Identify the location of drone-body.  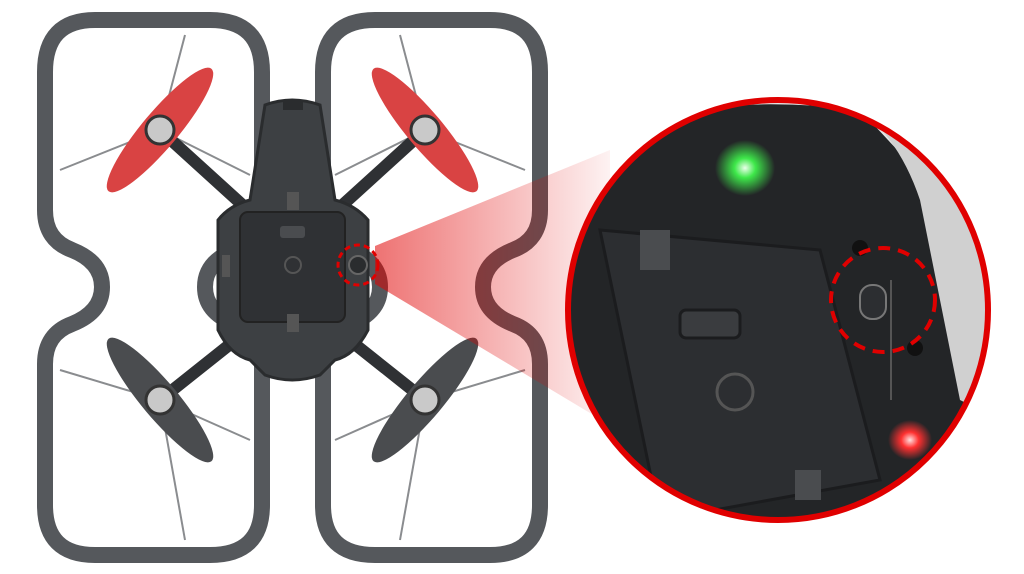
(293, 240).